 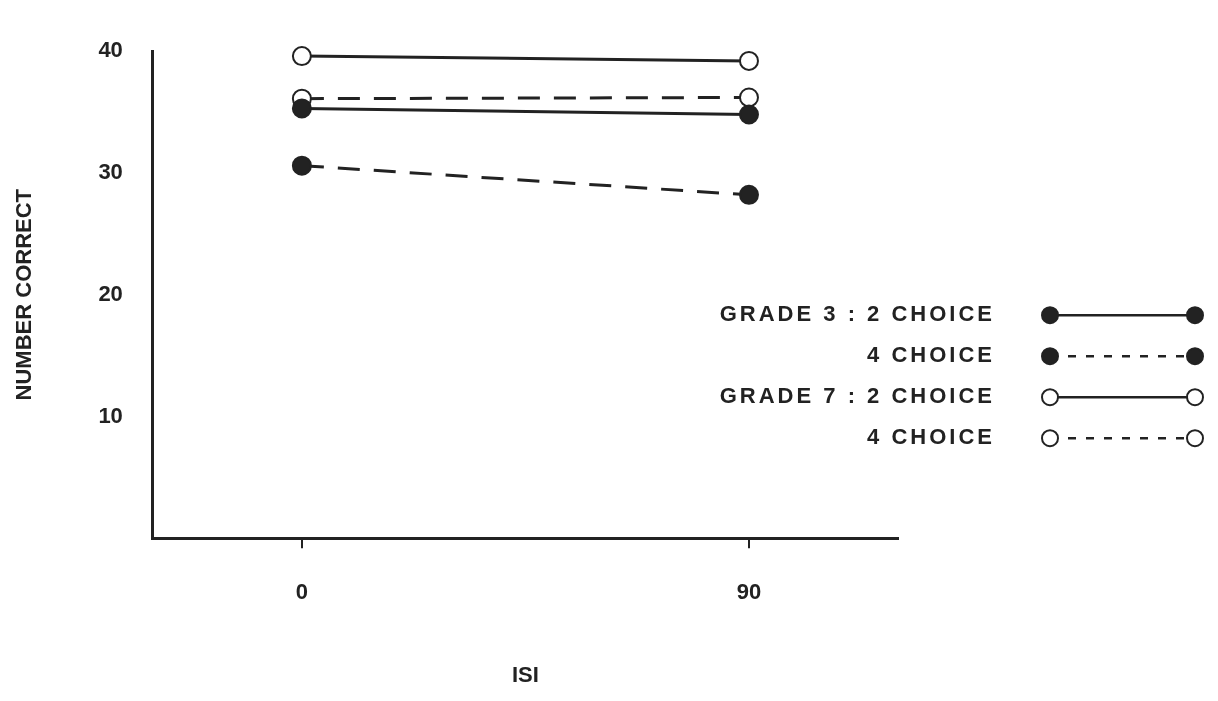 I want to click on y-tick-label: 40, so click(x=110, y=50).